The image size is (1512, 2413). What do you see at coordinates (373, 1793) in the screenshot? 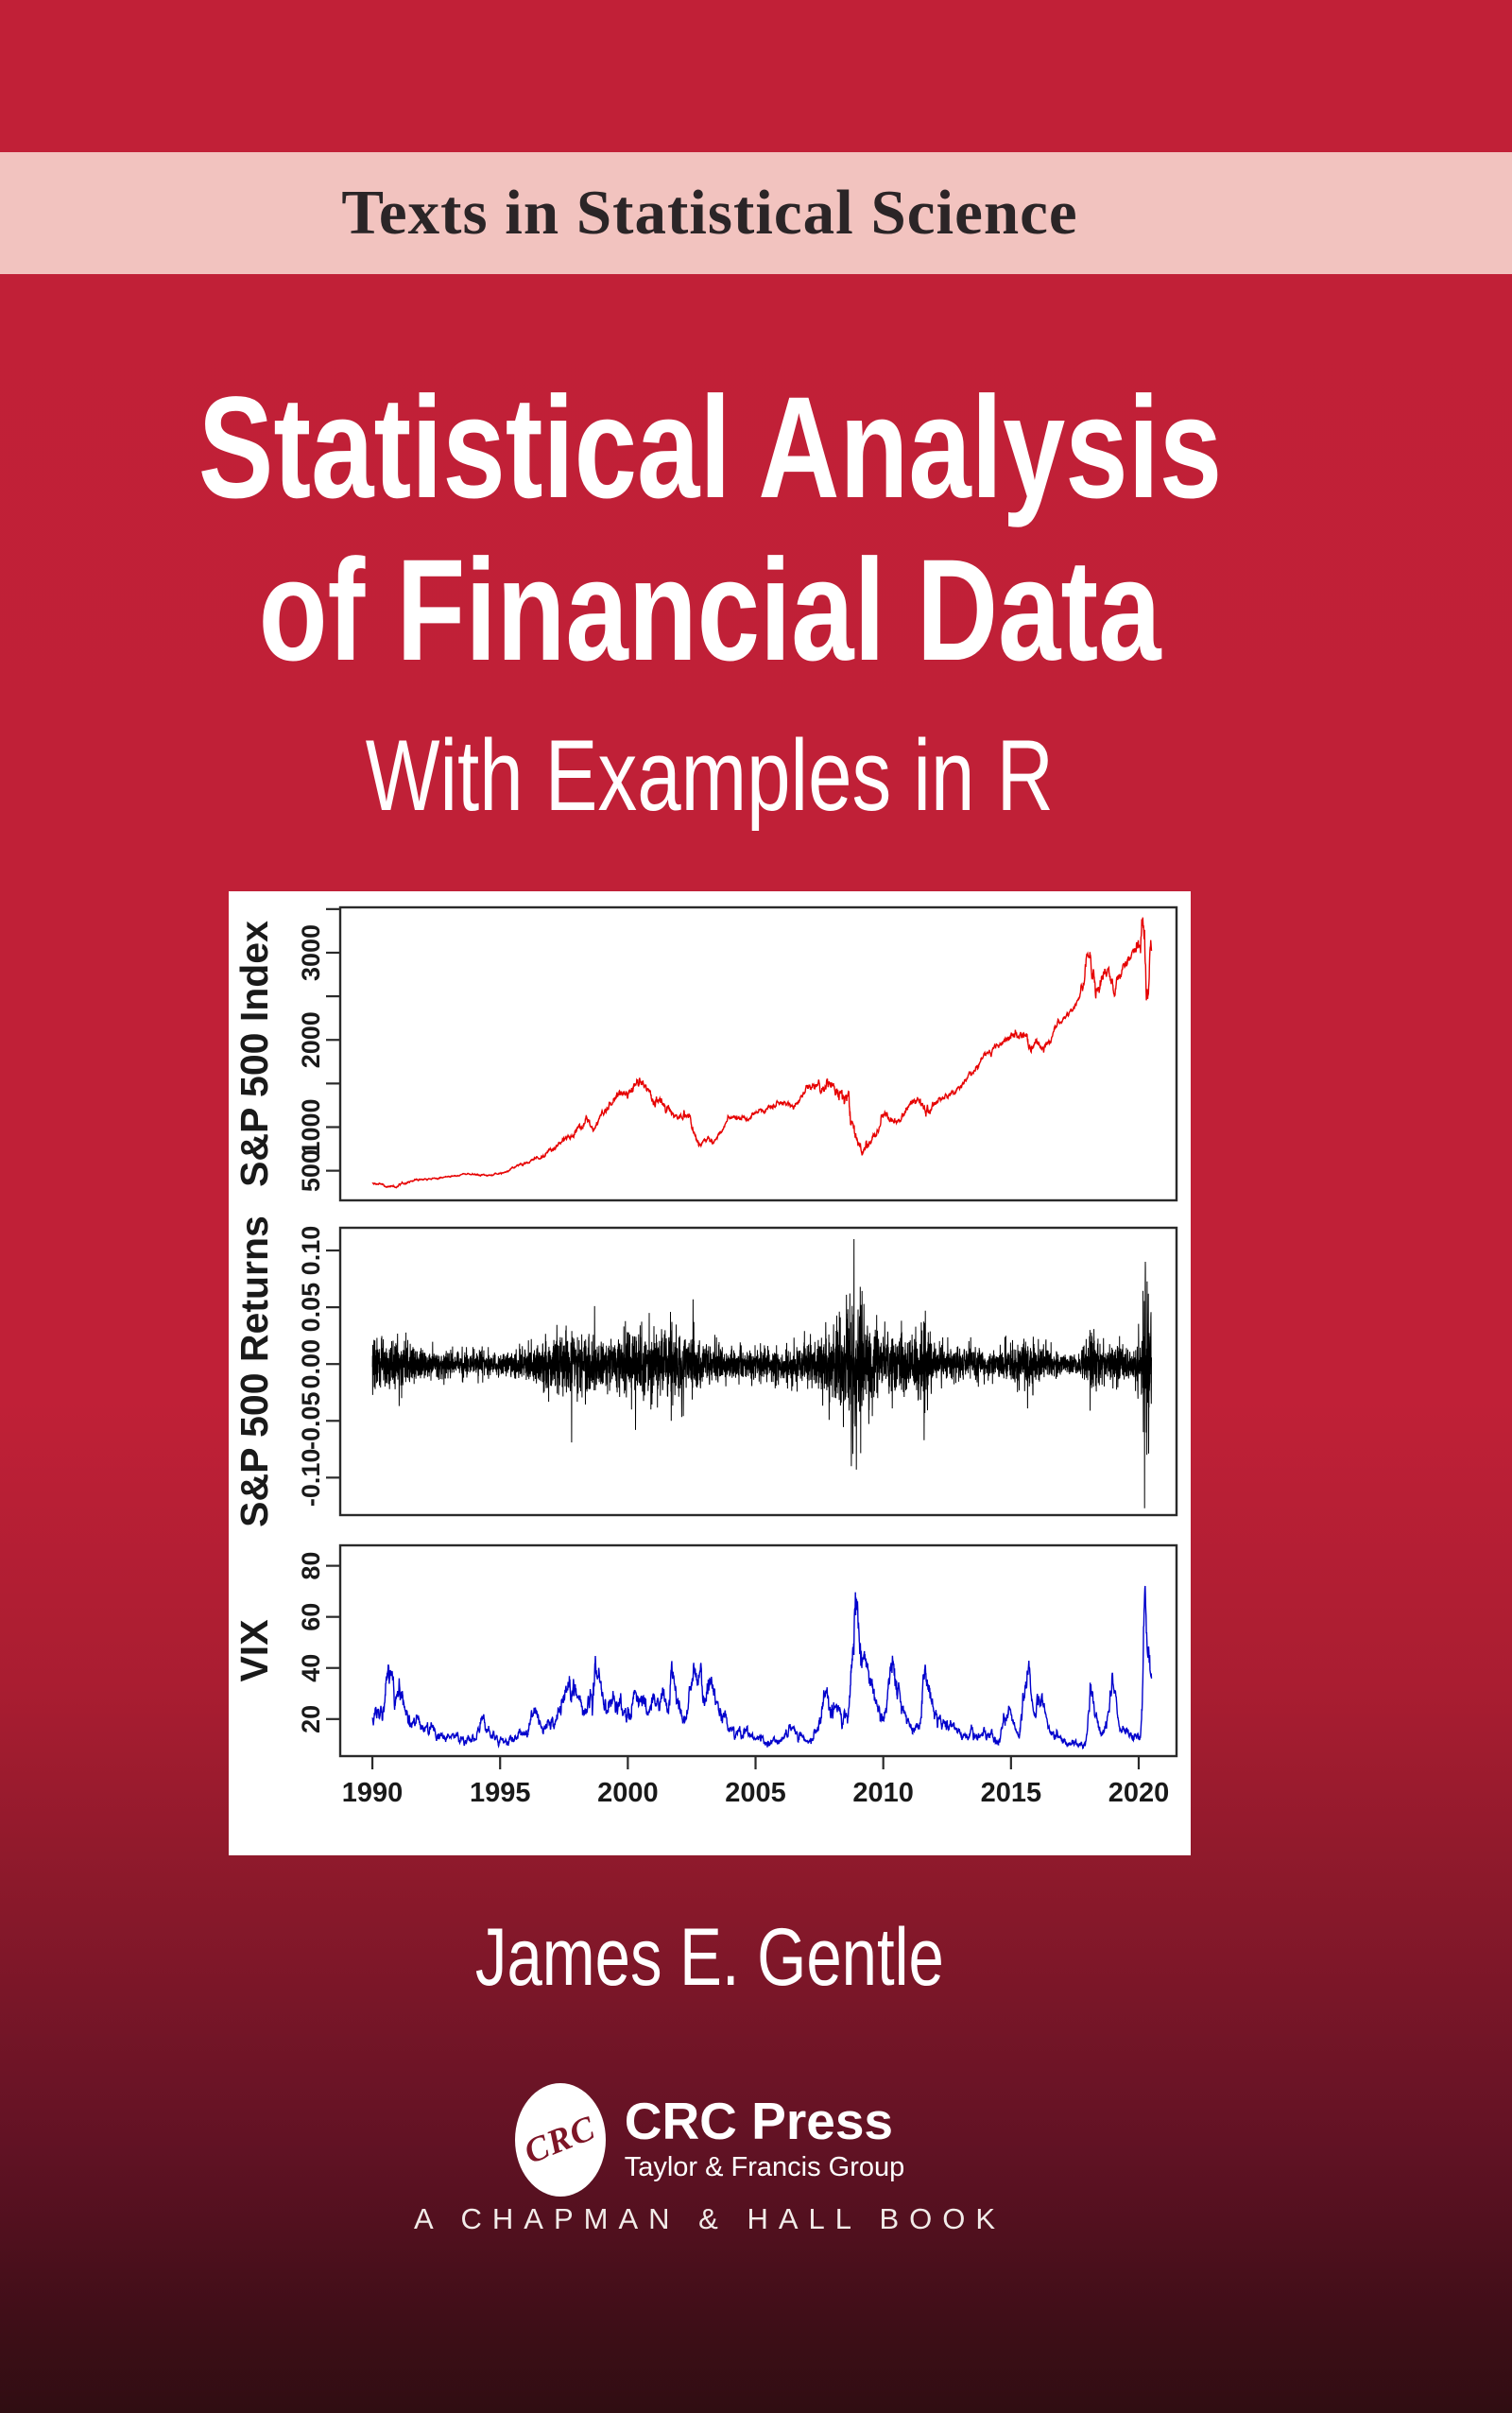
I see `svg-text: 1990` at bounding box center [373, 1793].